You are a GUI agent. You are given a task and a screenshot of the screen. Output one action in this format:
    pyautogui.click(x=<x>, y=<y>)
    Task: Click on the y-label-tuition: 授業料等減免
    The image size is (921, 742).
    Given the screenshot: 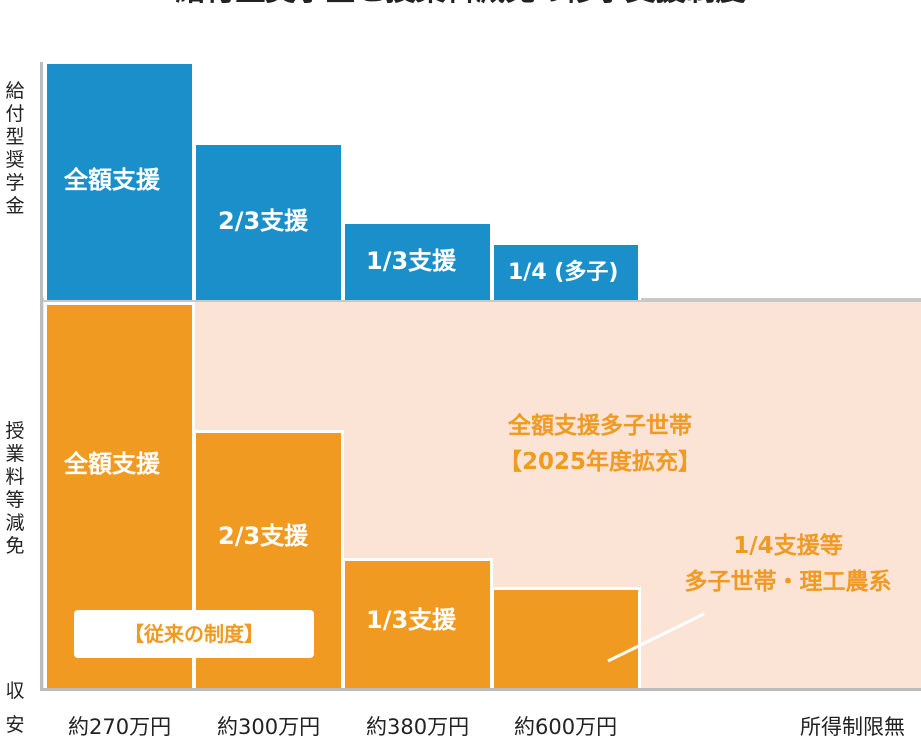 What is the action you would take?
    pyautogui.click(x=15, y=488)
    